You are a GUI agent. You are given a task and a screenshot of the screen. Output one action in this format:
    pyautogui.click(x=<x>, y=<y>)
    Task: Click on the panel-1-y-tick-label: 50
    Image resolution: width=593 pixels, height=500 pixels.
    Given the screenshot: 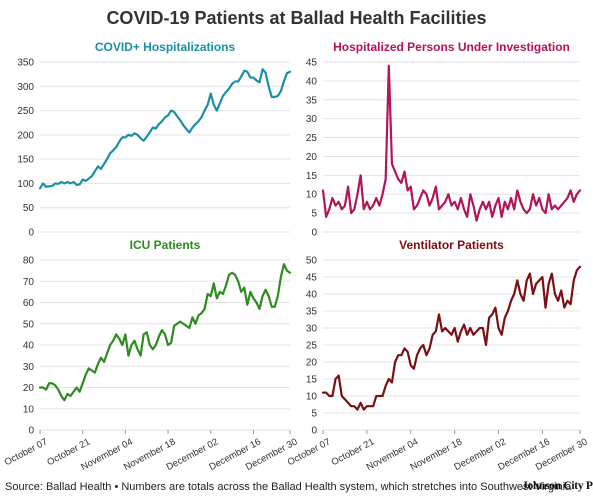 What is the action you would take?
    pyautogui.click(x=29, y=208)
    